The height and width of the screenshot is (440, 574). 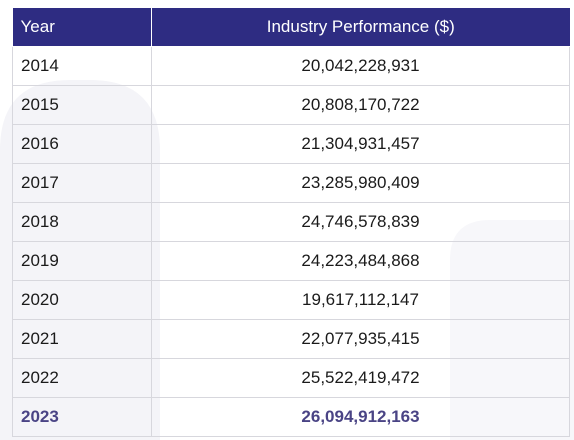 What do you see at coordinates (82, 300) in the screenshot?
I see `year-cell: 2020` at bounding box center [82, 300].